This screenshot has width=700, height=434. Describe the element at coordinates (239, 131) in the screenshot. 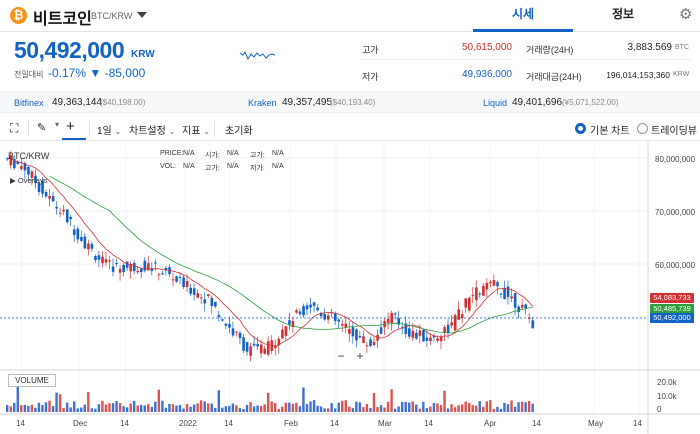

I see `reset-button: 초기화` at that location.